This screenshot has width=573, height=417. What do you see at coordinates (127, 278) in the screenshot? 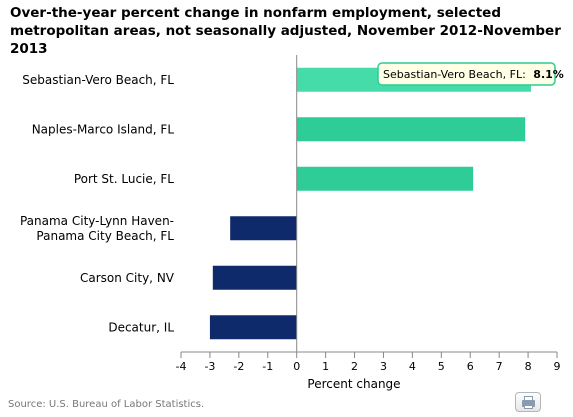
I see `category-label: Carson City, NV` at bounding box center [127, 278].